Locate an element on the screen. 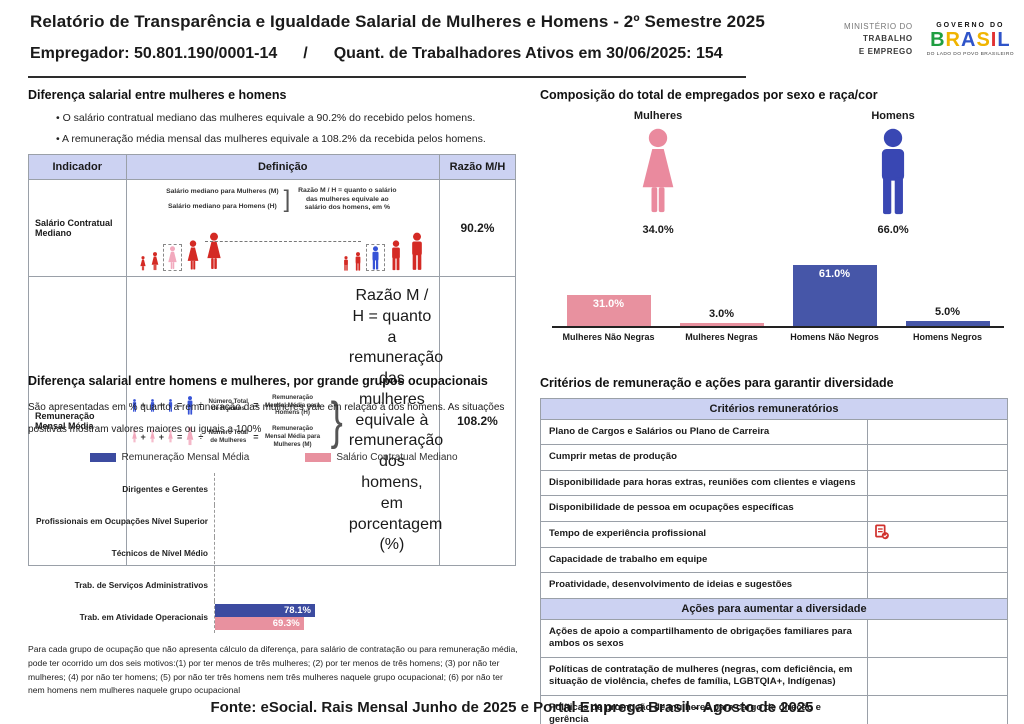  average-formulas: + + = ÷ Número Total de Homens = Re is located at coordinates (287, 421).